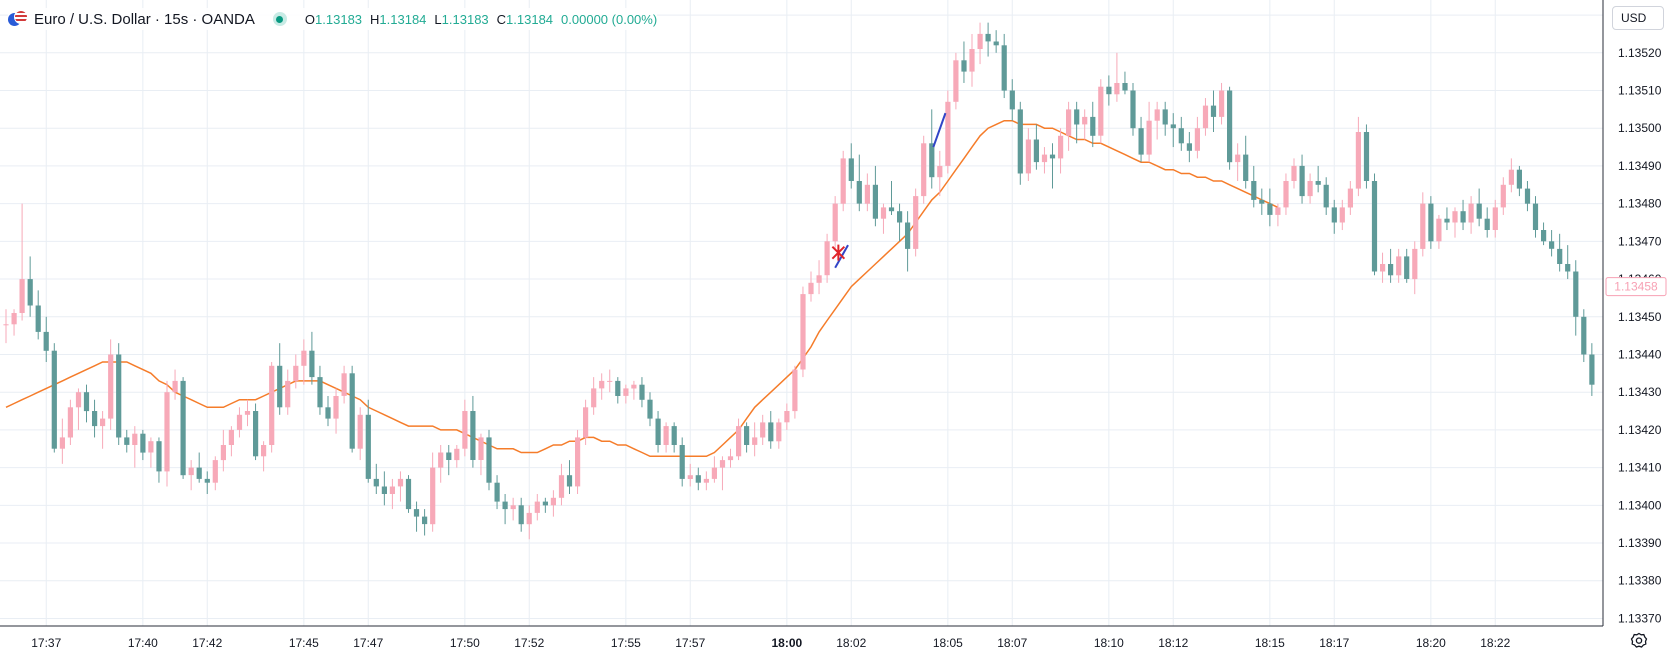 The image size is (1674, 656). What do you see at coordinates (1270, 643) in the screenshot?
I see `time-tick-label: 18:15` at bounding box center [1270, 643].